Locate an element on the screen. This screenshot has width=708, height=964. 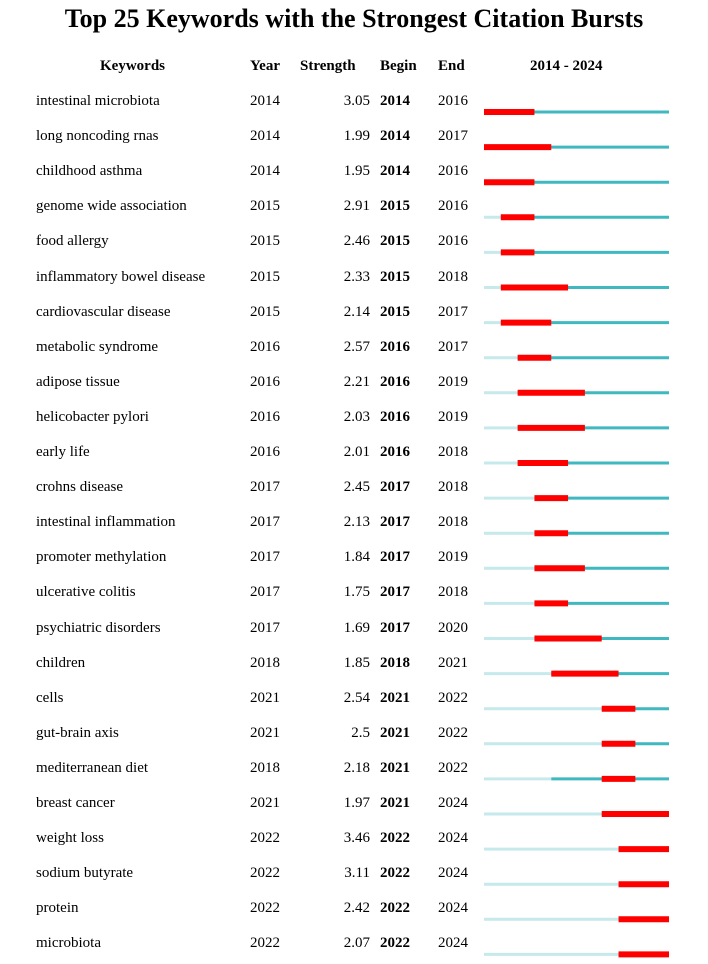
strength-value: 1.85 is located at coordinates (356, 662).